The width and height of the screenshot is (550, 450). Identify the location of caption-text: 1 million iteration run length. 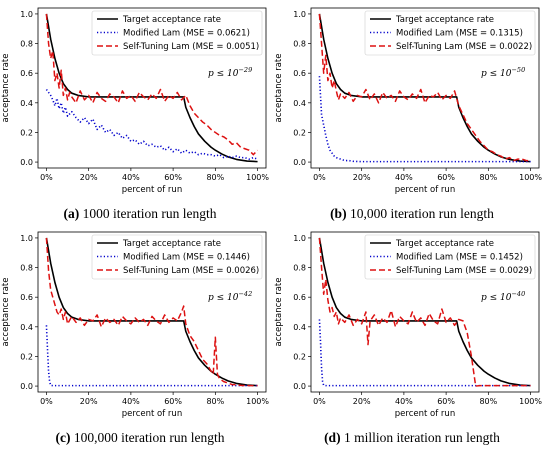
(422, 437).